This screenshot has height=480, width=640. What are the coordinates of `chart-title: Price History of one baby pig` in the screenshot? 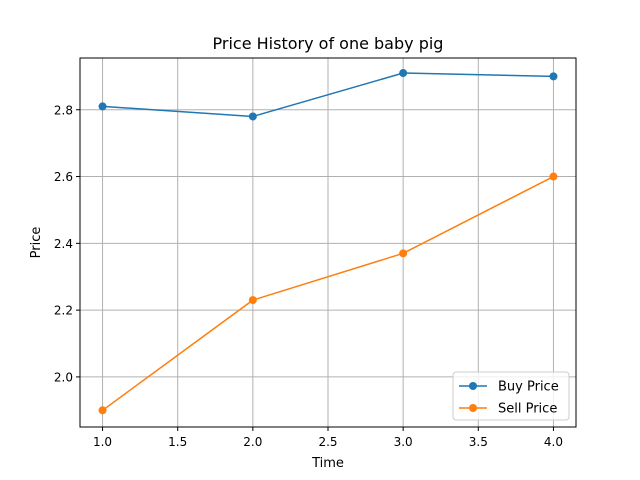 It's located at (328, 43).